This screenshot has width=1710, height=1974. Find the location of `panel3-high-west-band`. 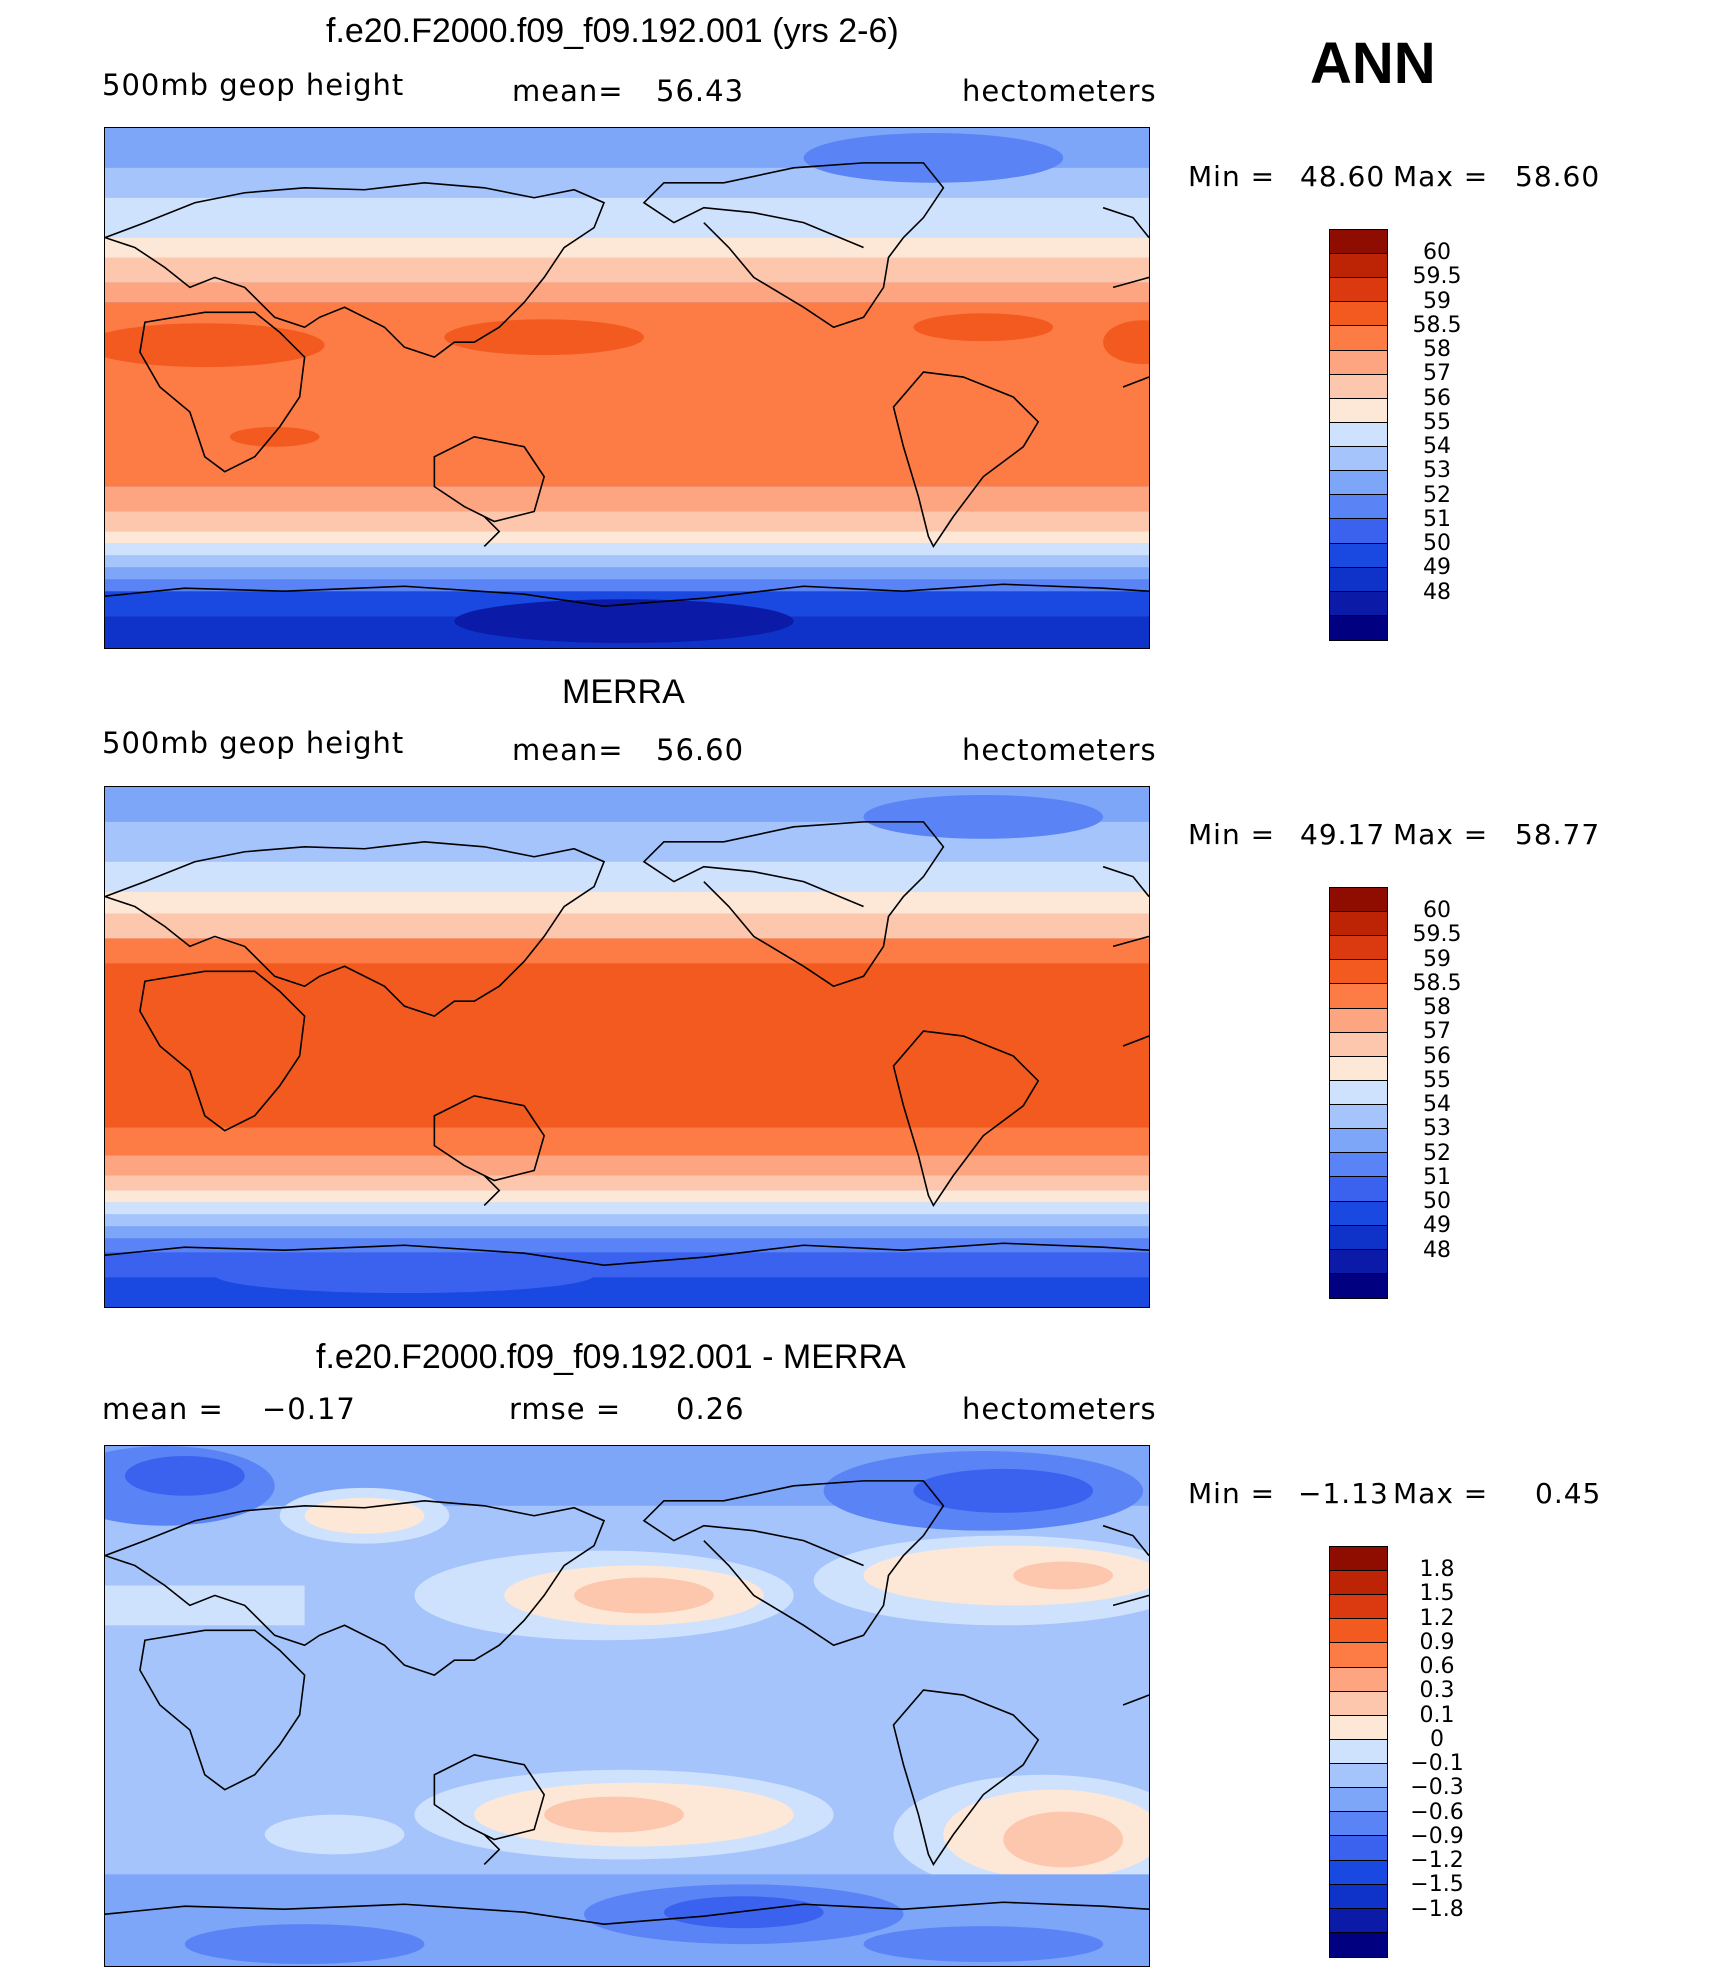

panel3-high-west-band is located at coordinates (205, 1605).